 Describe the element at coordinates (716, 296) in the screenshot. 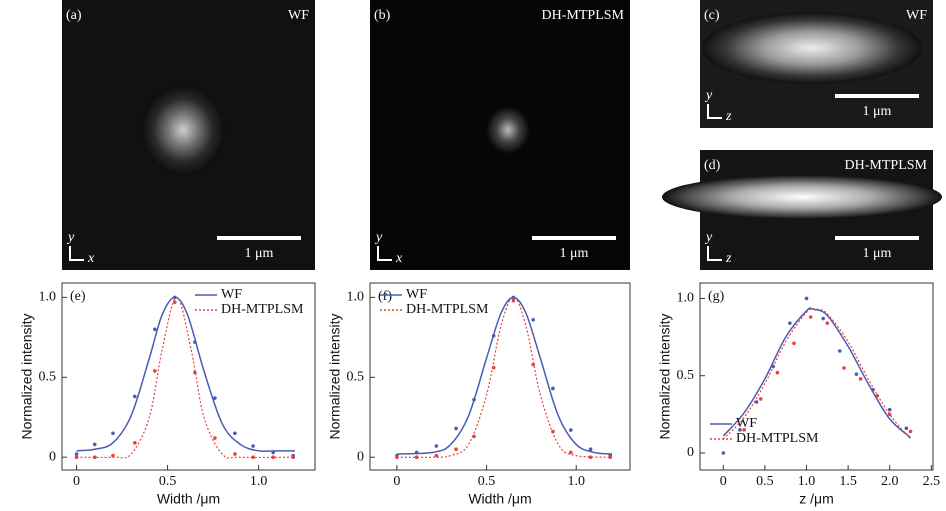

I see `panel-label: (g)` at that location.